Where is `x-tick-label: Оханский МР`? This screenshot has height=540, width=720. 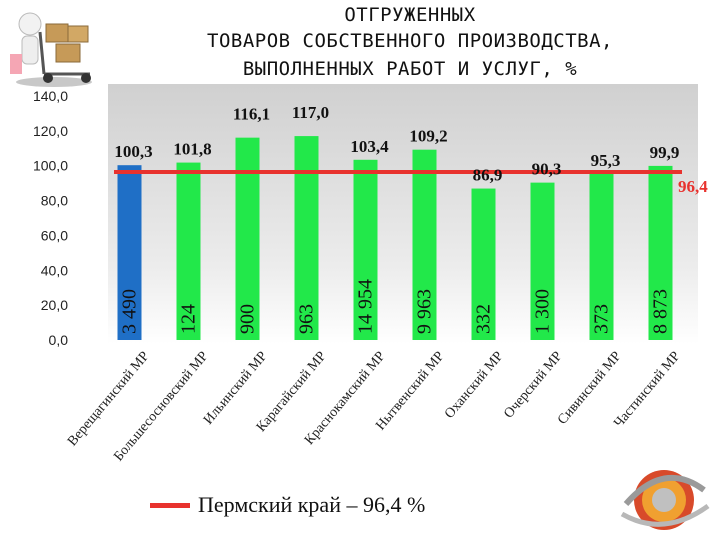
x-tick-label: Оханский МР is located at coordinates (474, 385).